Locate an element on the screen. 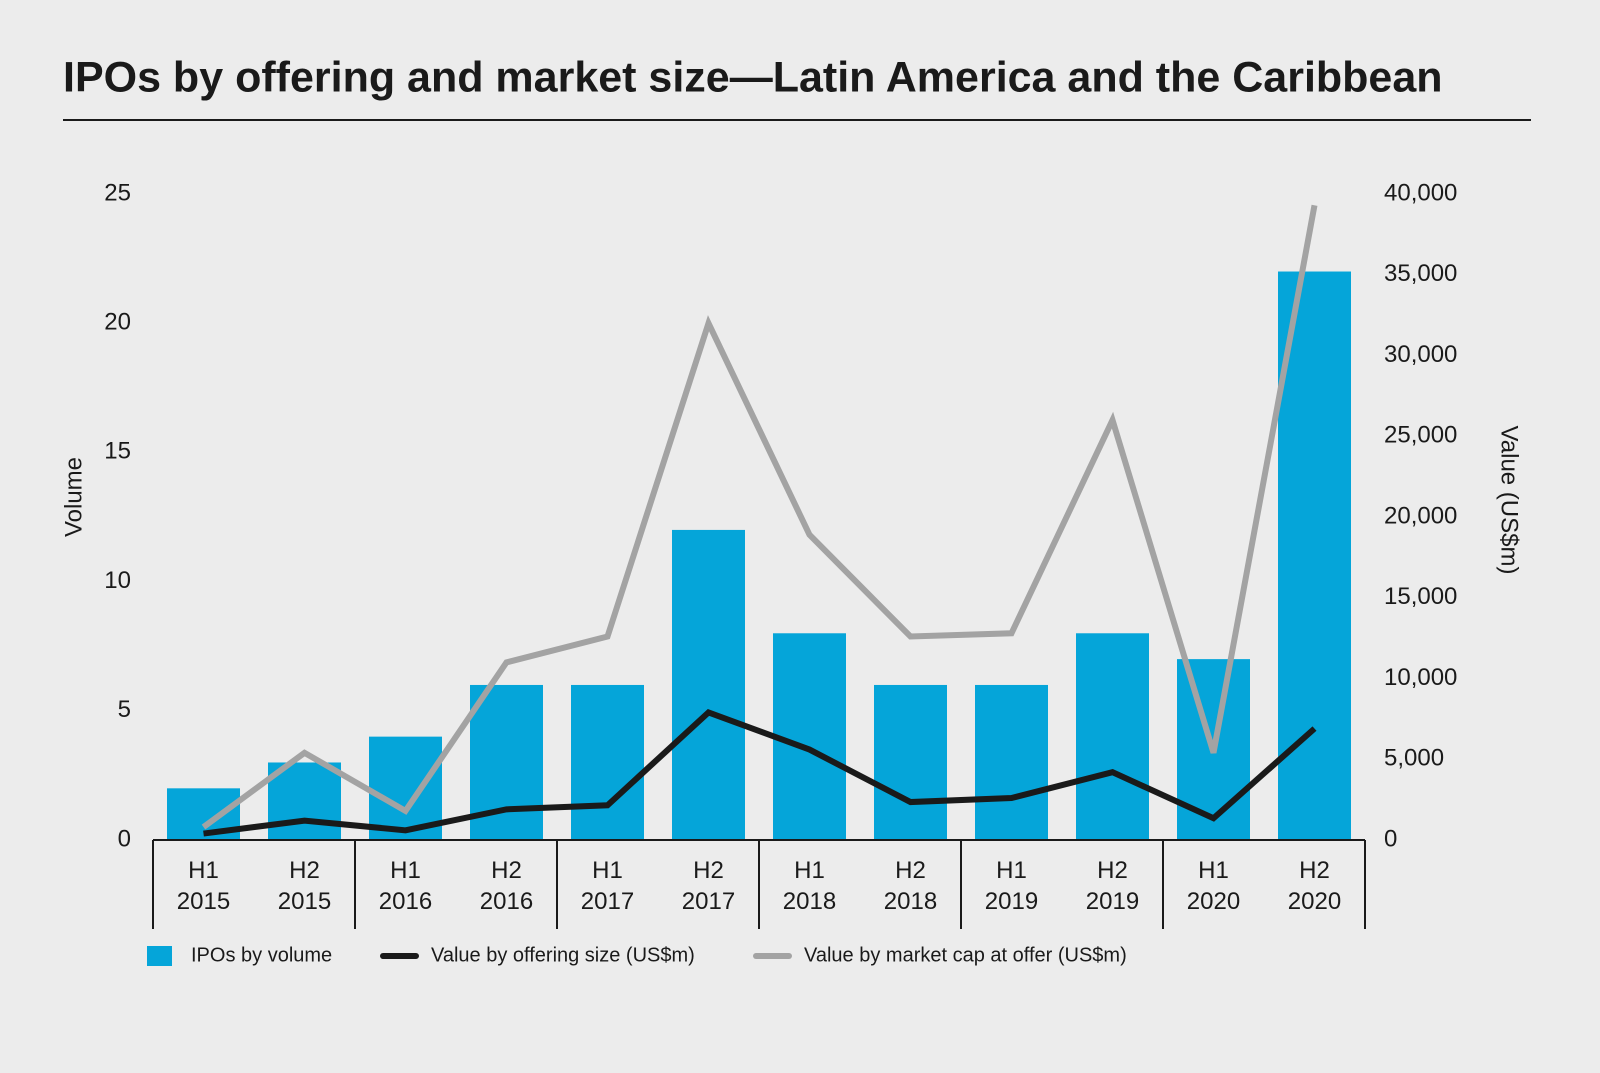 This screenshot has width=1600, height=1073. line-series is located at coordinates (760, 772).